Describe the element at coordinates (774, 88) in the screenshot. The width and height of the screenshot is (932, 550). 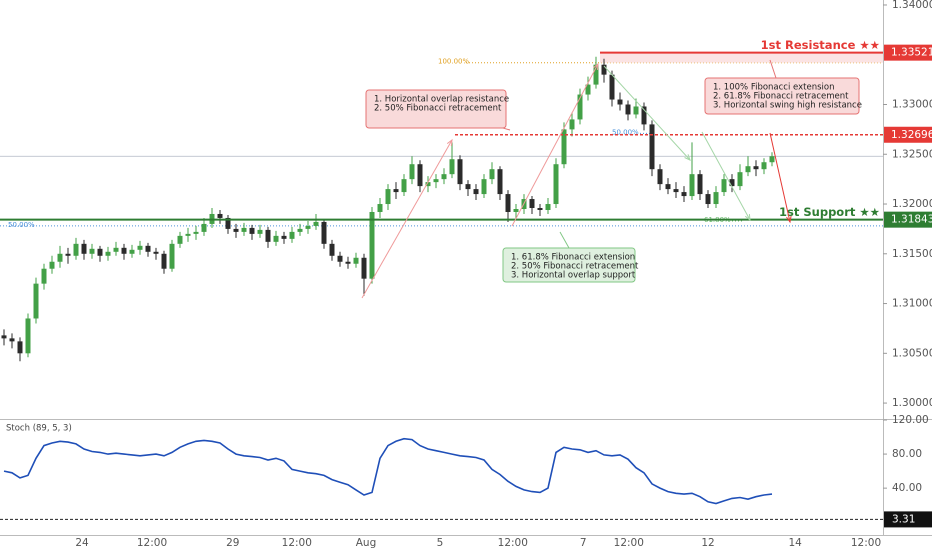
I see `annotation-text: 1. 100% Fibonacci extension` at that location.